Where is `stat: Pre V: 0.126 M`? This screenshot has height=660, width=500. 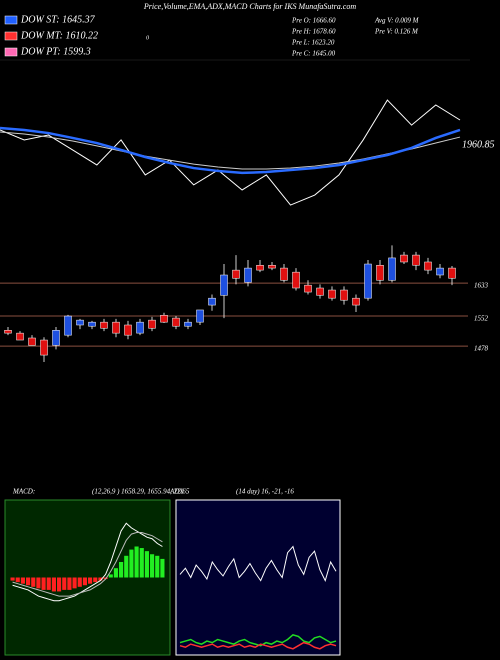
stat: Pre V: 0.126 M is located at coordinates (396, 32).